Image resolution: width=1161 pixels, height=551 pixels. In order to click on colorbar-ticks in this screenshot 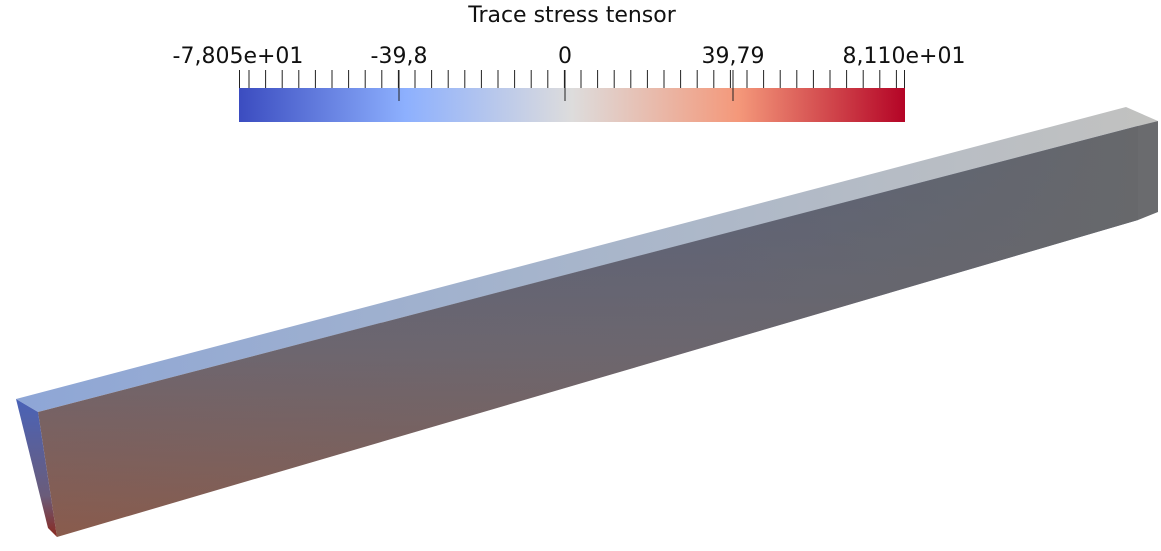, I will do `click(572, 85)`.